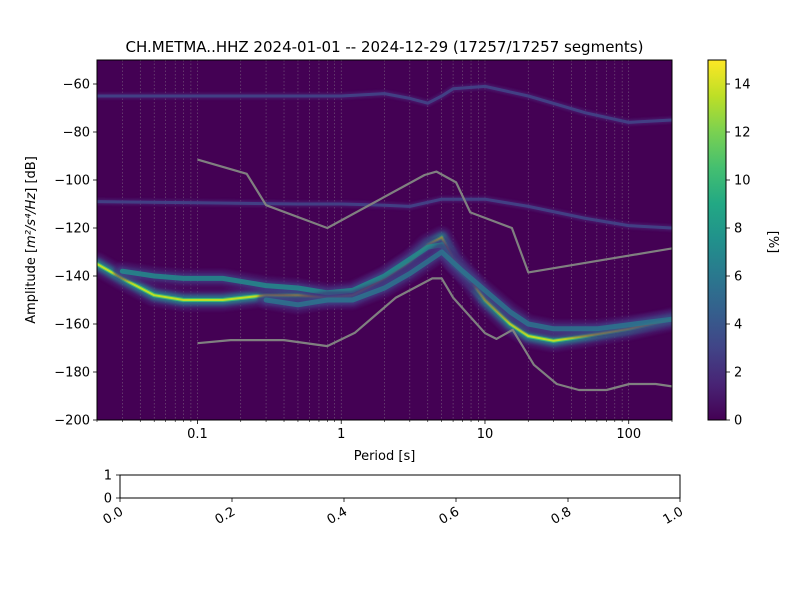  Describe the element at coordinates (738, 277) in the screenshot. I see `colorbar-tick-label: 6` at that location.